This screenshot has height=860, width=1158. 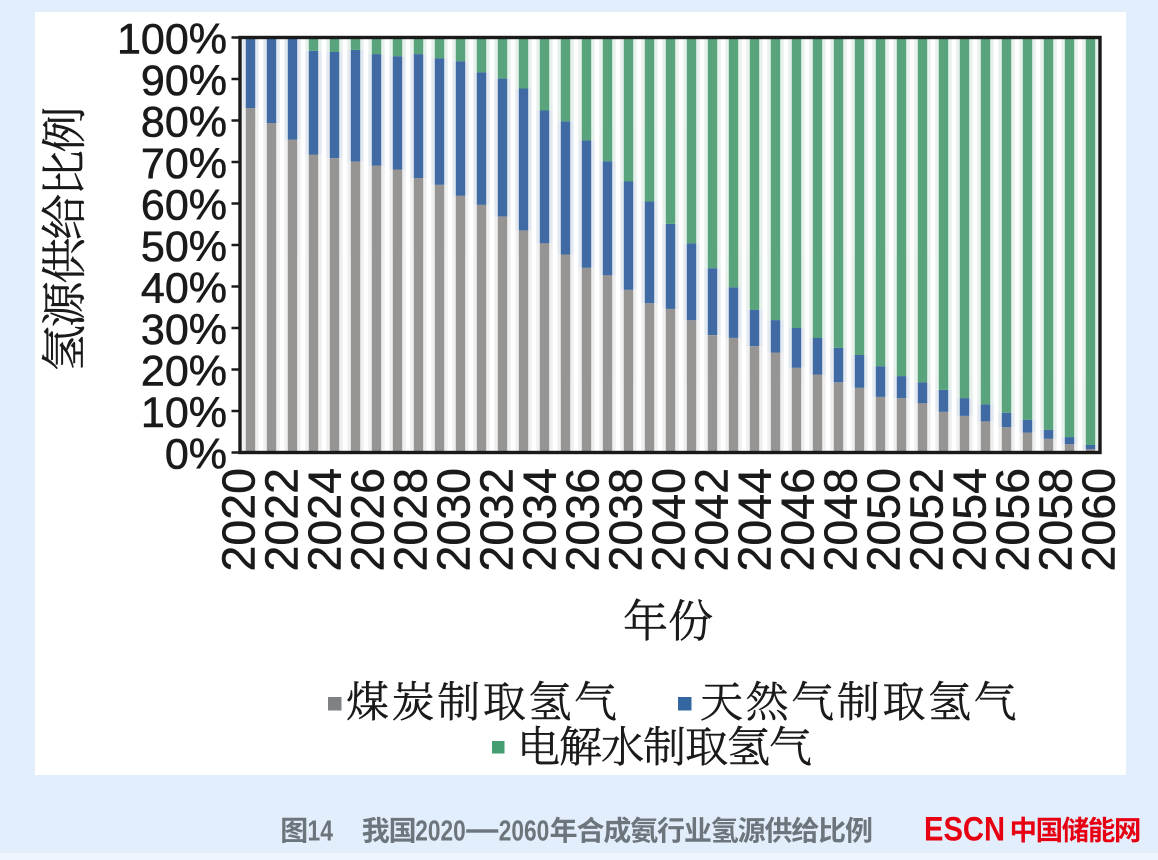 What do you see at coordinates (184, 413) in the screenshot?
I see `svg-text: 10%` at bounding box center [184, 413].